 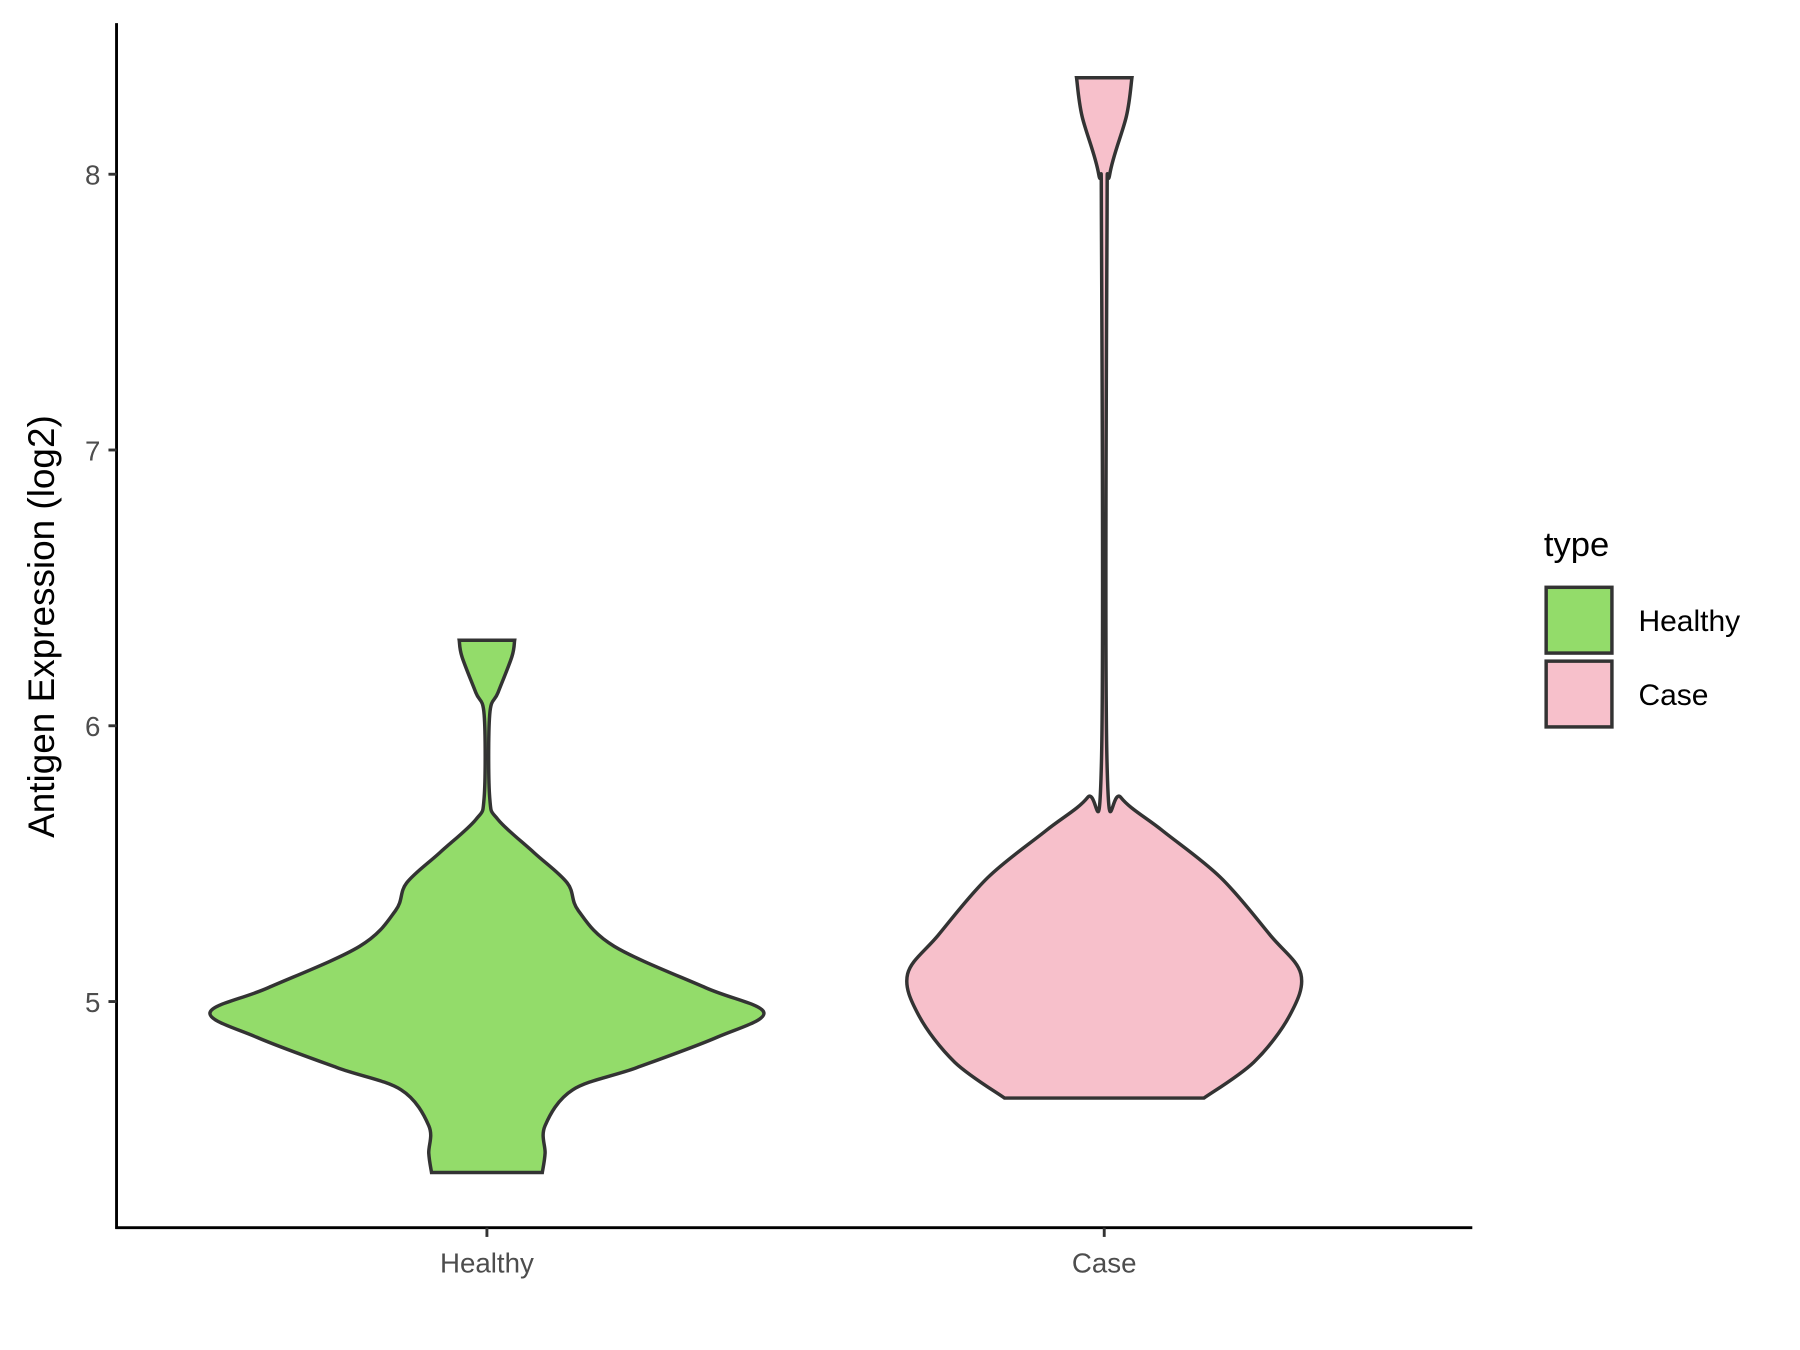 What do you see at coordinates (1579, 620) in the screenshot?
I see `legend-key-healthy` at bounding box center [1579, 620].